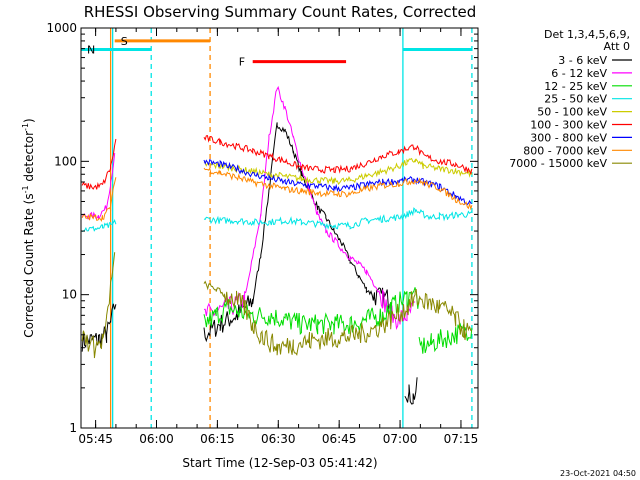 Image resolution: width=640 pixels, height=480 pixels. What do you see at coordinates (278, 439) in the screenshot?
I see `x-tick-label: 06:30` at bounding box center [278, 439].